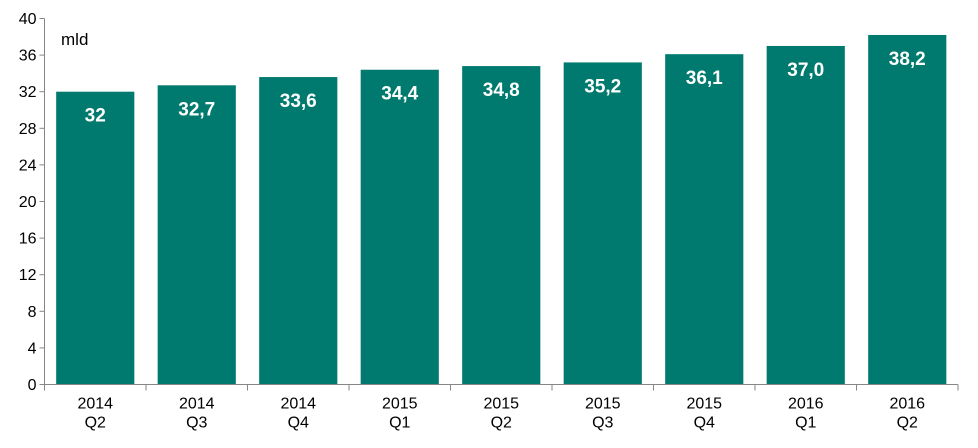 Image resolution: width=978 pixels, height=448 pixels. What do you see at coordinates (907, 404) in the screenshot?
I see `x-tick-label-8-line-0: 2016` at bounding box center [907, 404].